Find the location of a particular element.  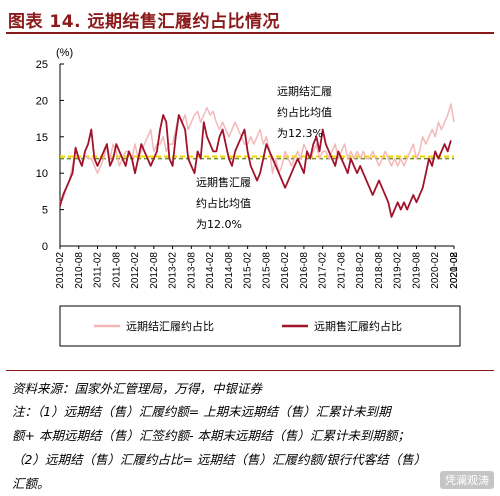

x-tick-label: 2015-08 is located at coordinates (266, 270).